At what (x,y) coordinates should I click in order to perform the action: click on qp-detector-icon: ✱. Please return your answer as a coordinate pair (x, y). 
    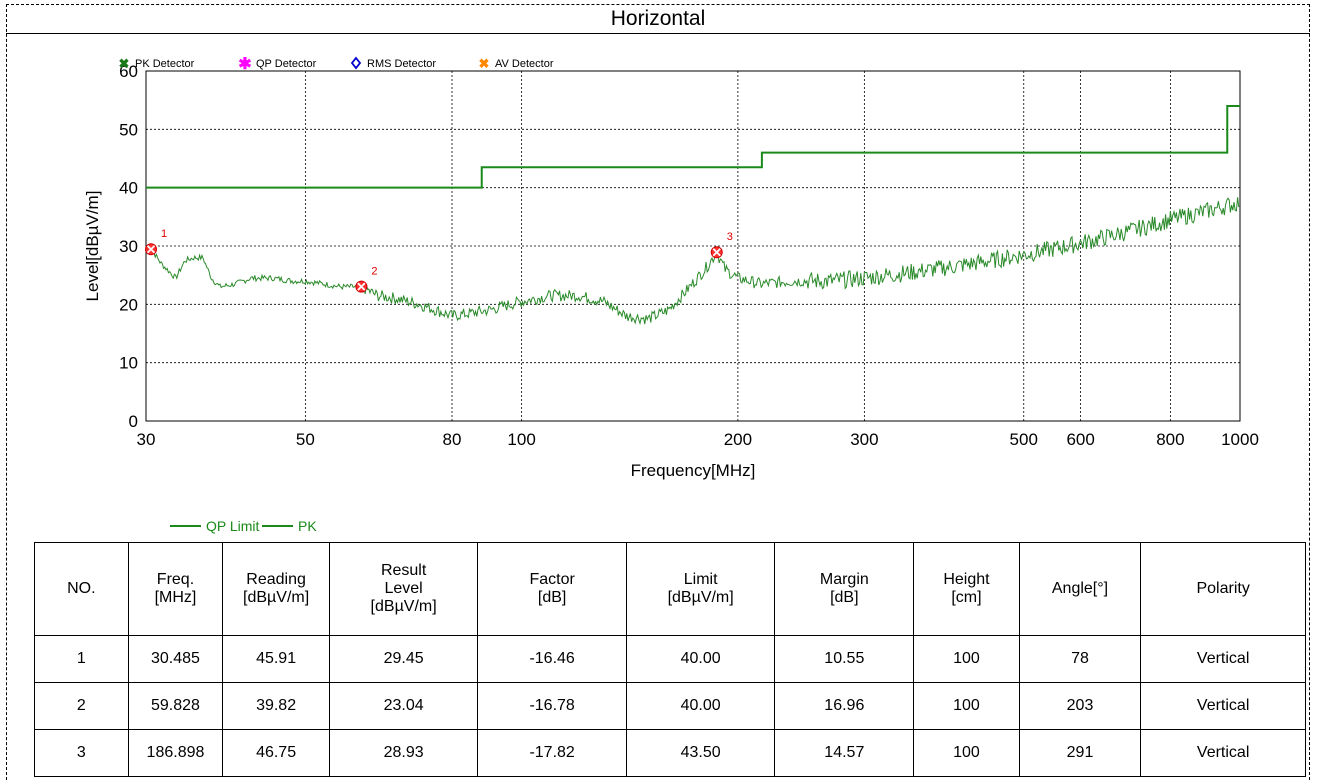
    Looking at the image, I should click on (244, 64).